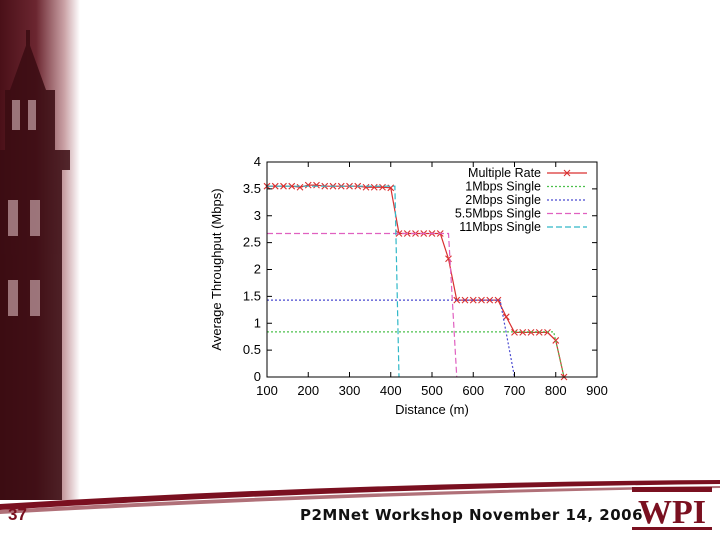 The height and width of the screenshot is (540, 720). Describe the element at coordinates (556, 390) in the screenshot. I see `x-tick-label: 800` at that location.